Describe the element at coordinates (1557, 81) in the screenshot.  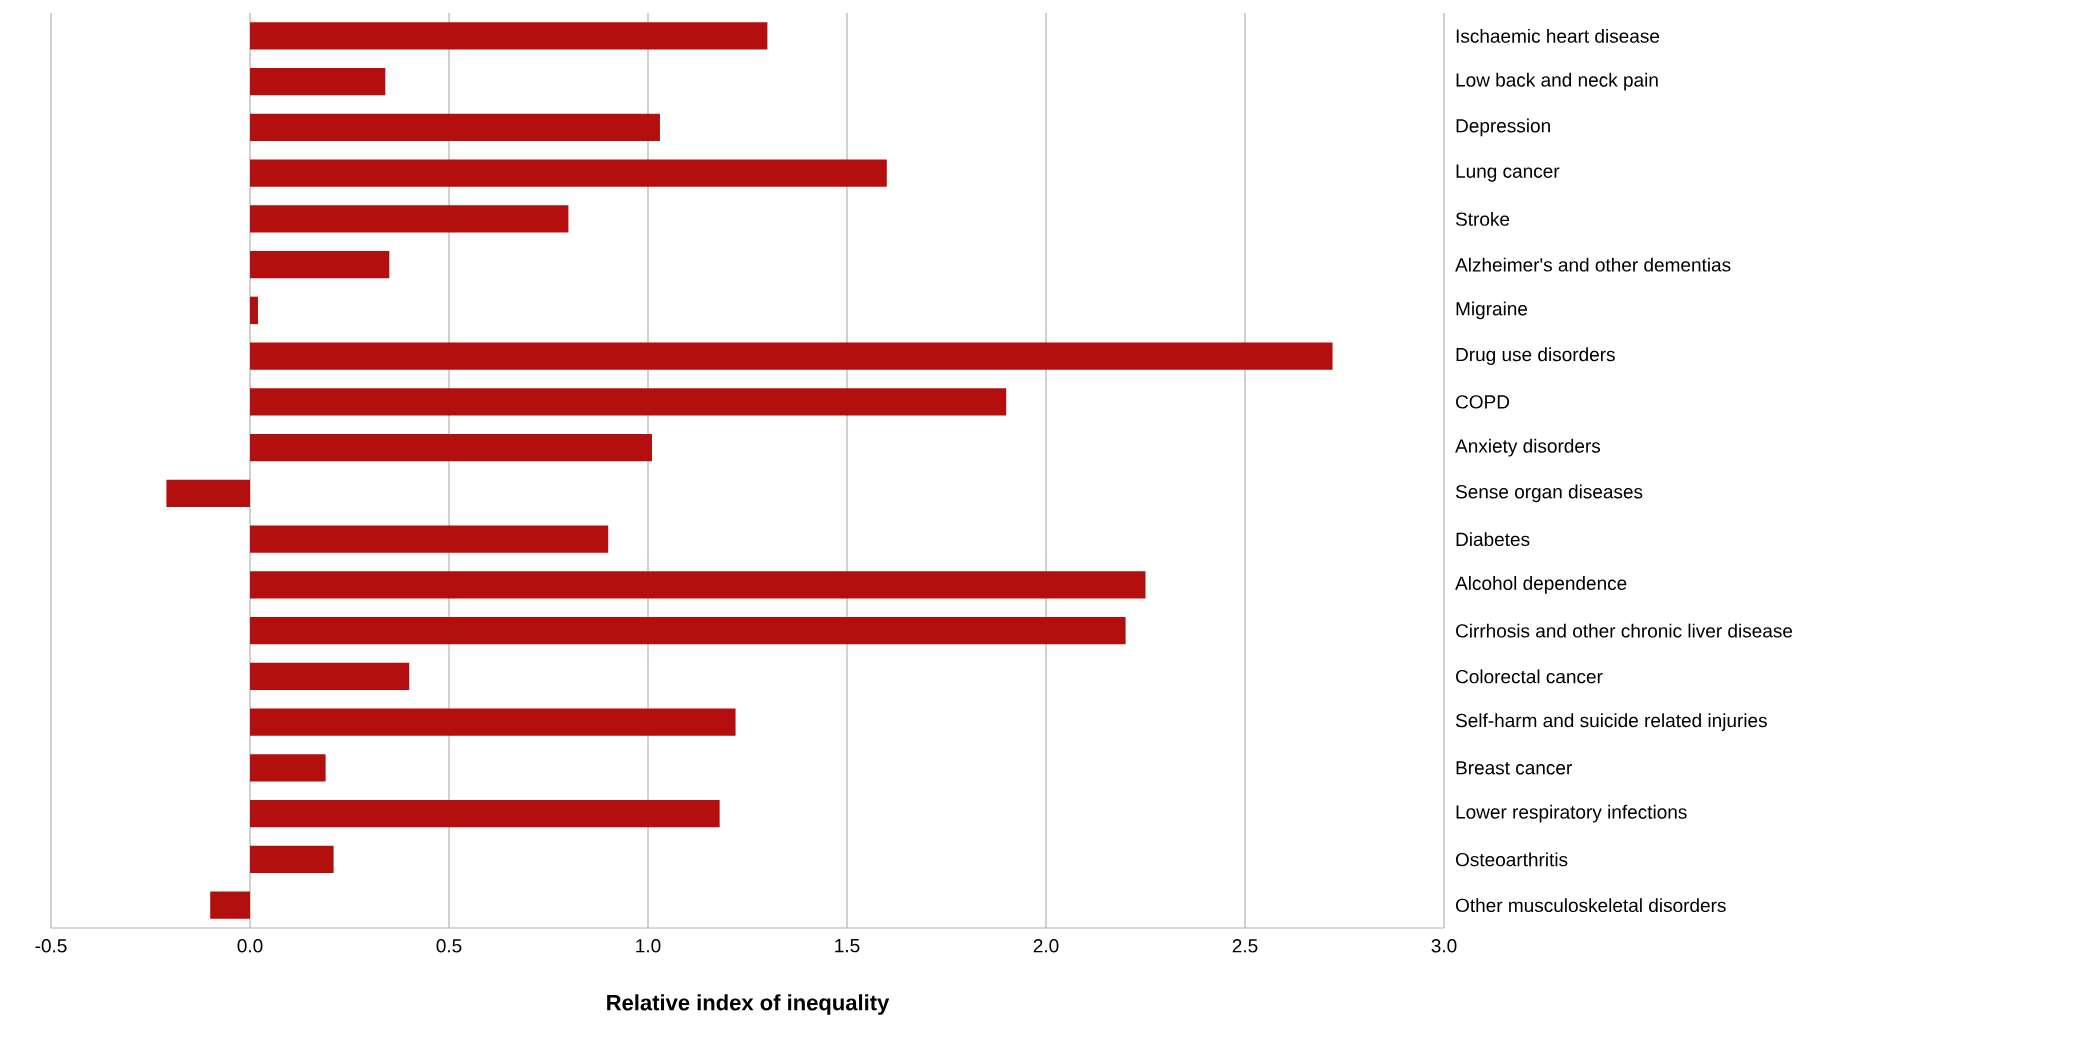
I see `y-tick-label: Low back and neck pain` at that location.